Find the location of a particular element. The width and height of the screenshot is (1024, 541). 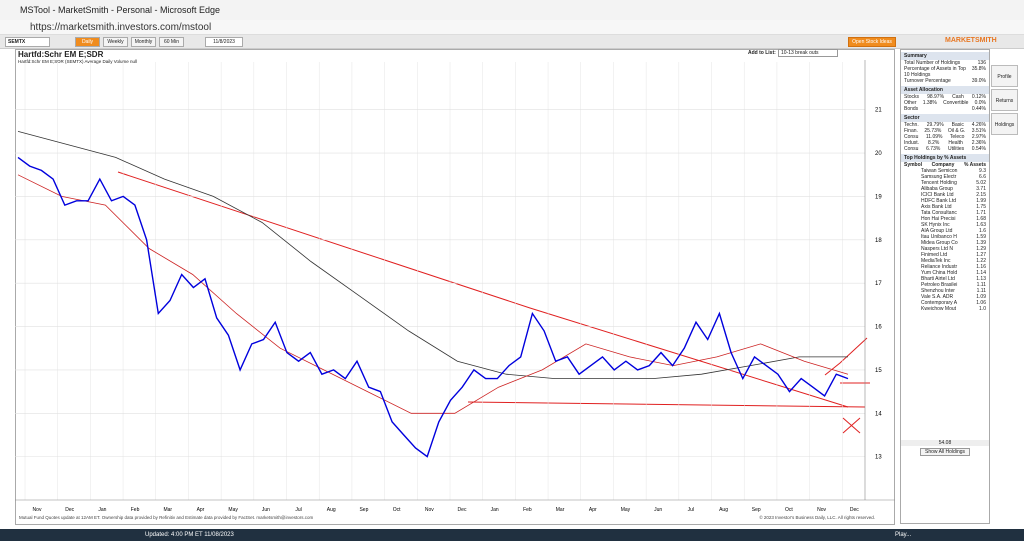

cell: 8.2% is located at coordinates (933, 143).